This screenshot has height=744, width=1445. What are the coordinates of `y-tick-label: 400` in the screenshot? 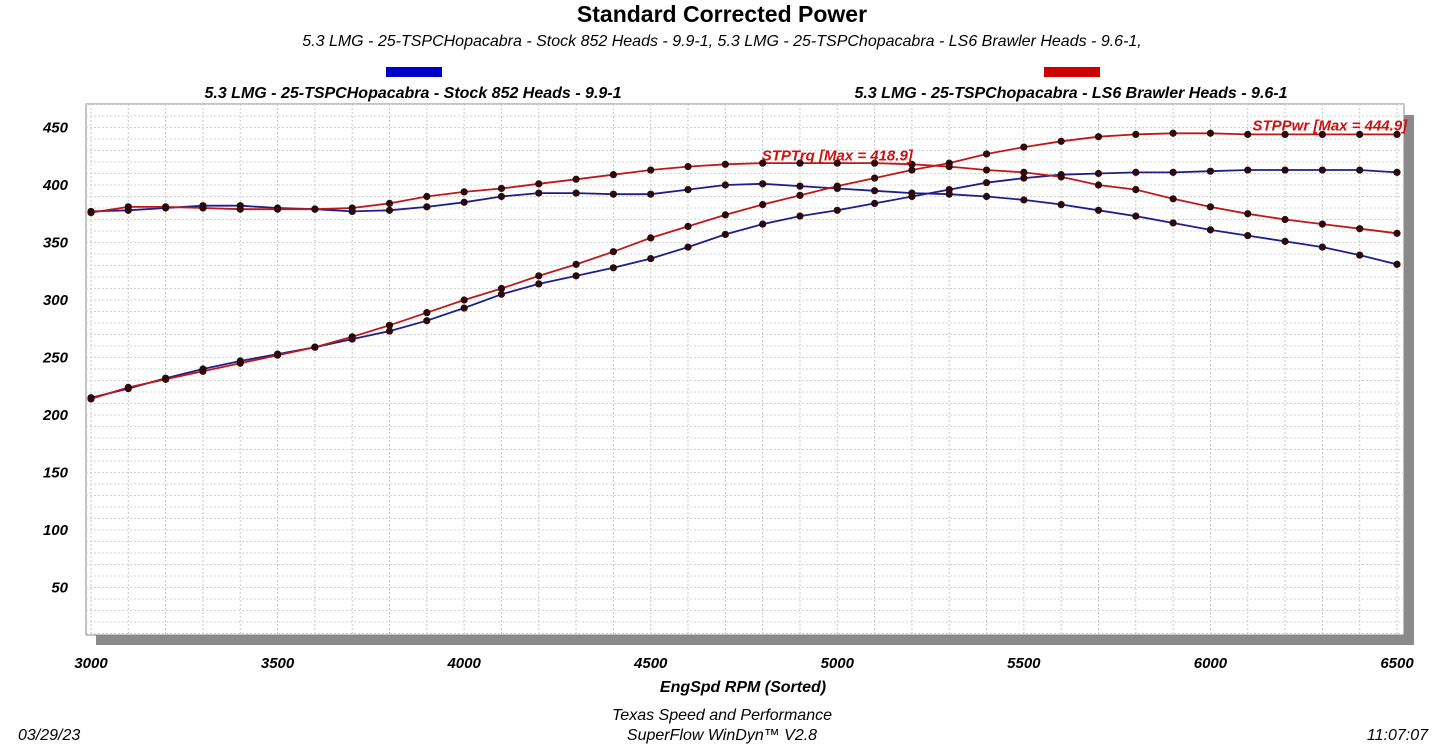 It's located at (55, 185).